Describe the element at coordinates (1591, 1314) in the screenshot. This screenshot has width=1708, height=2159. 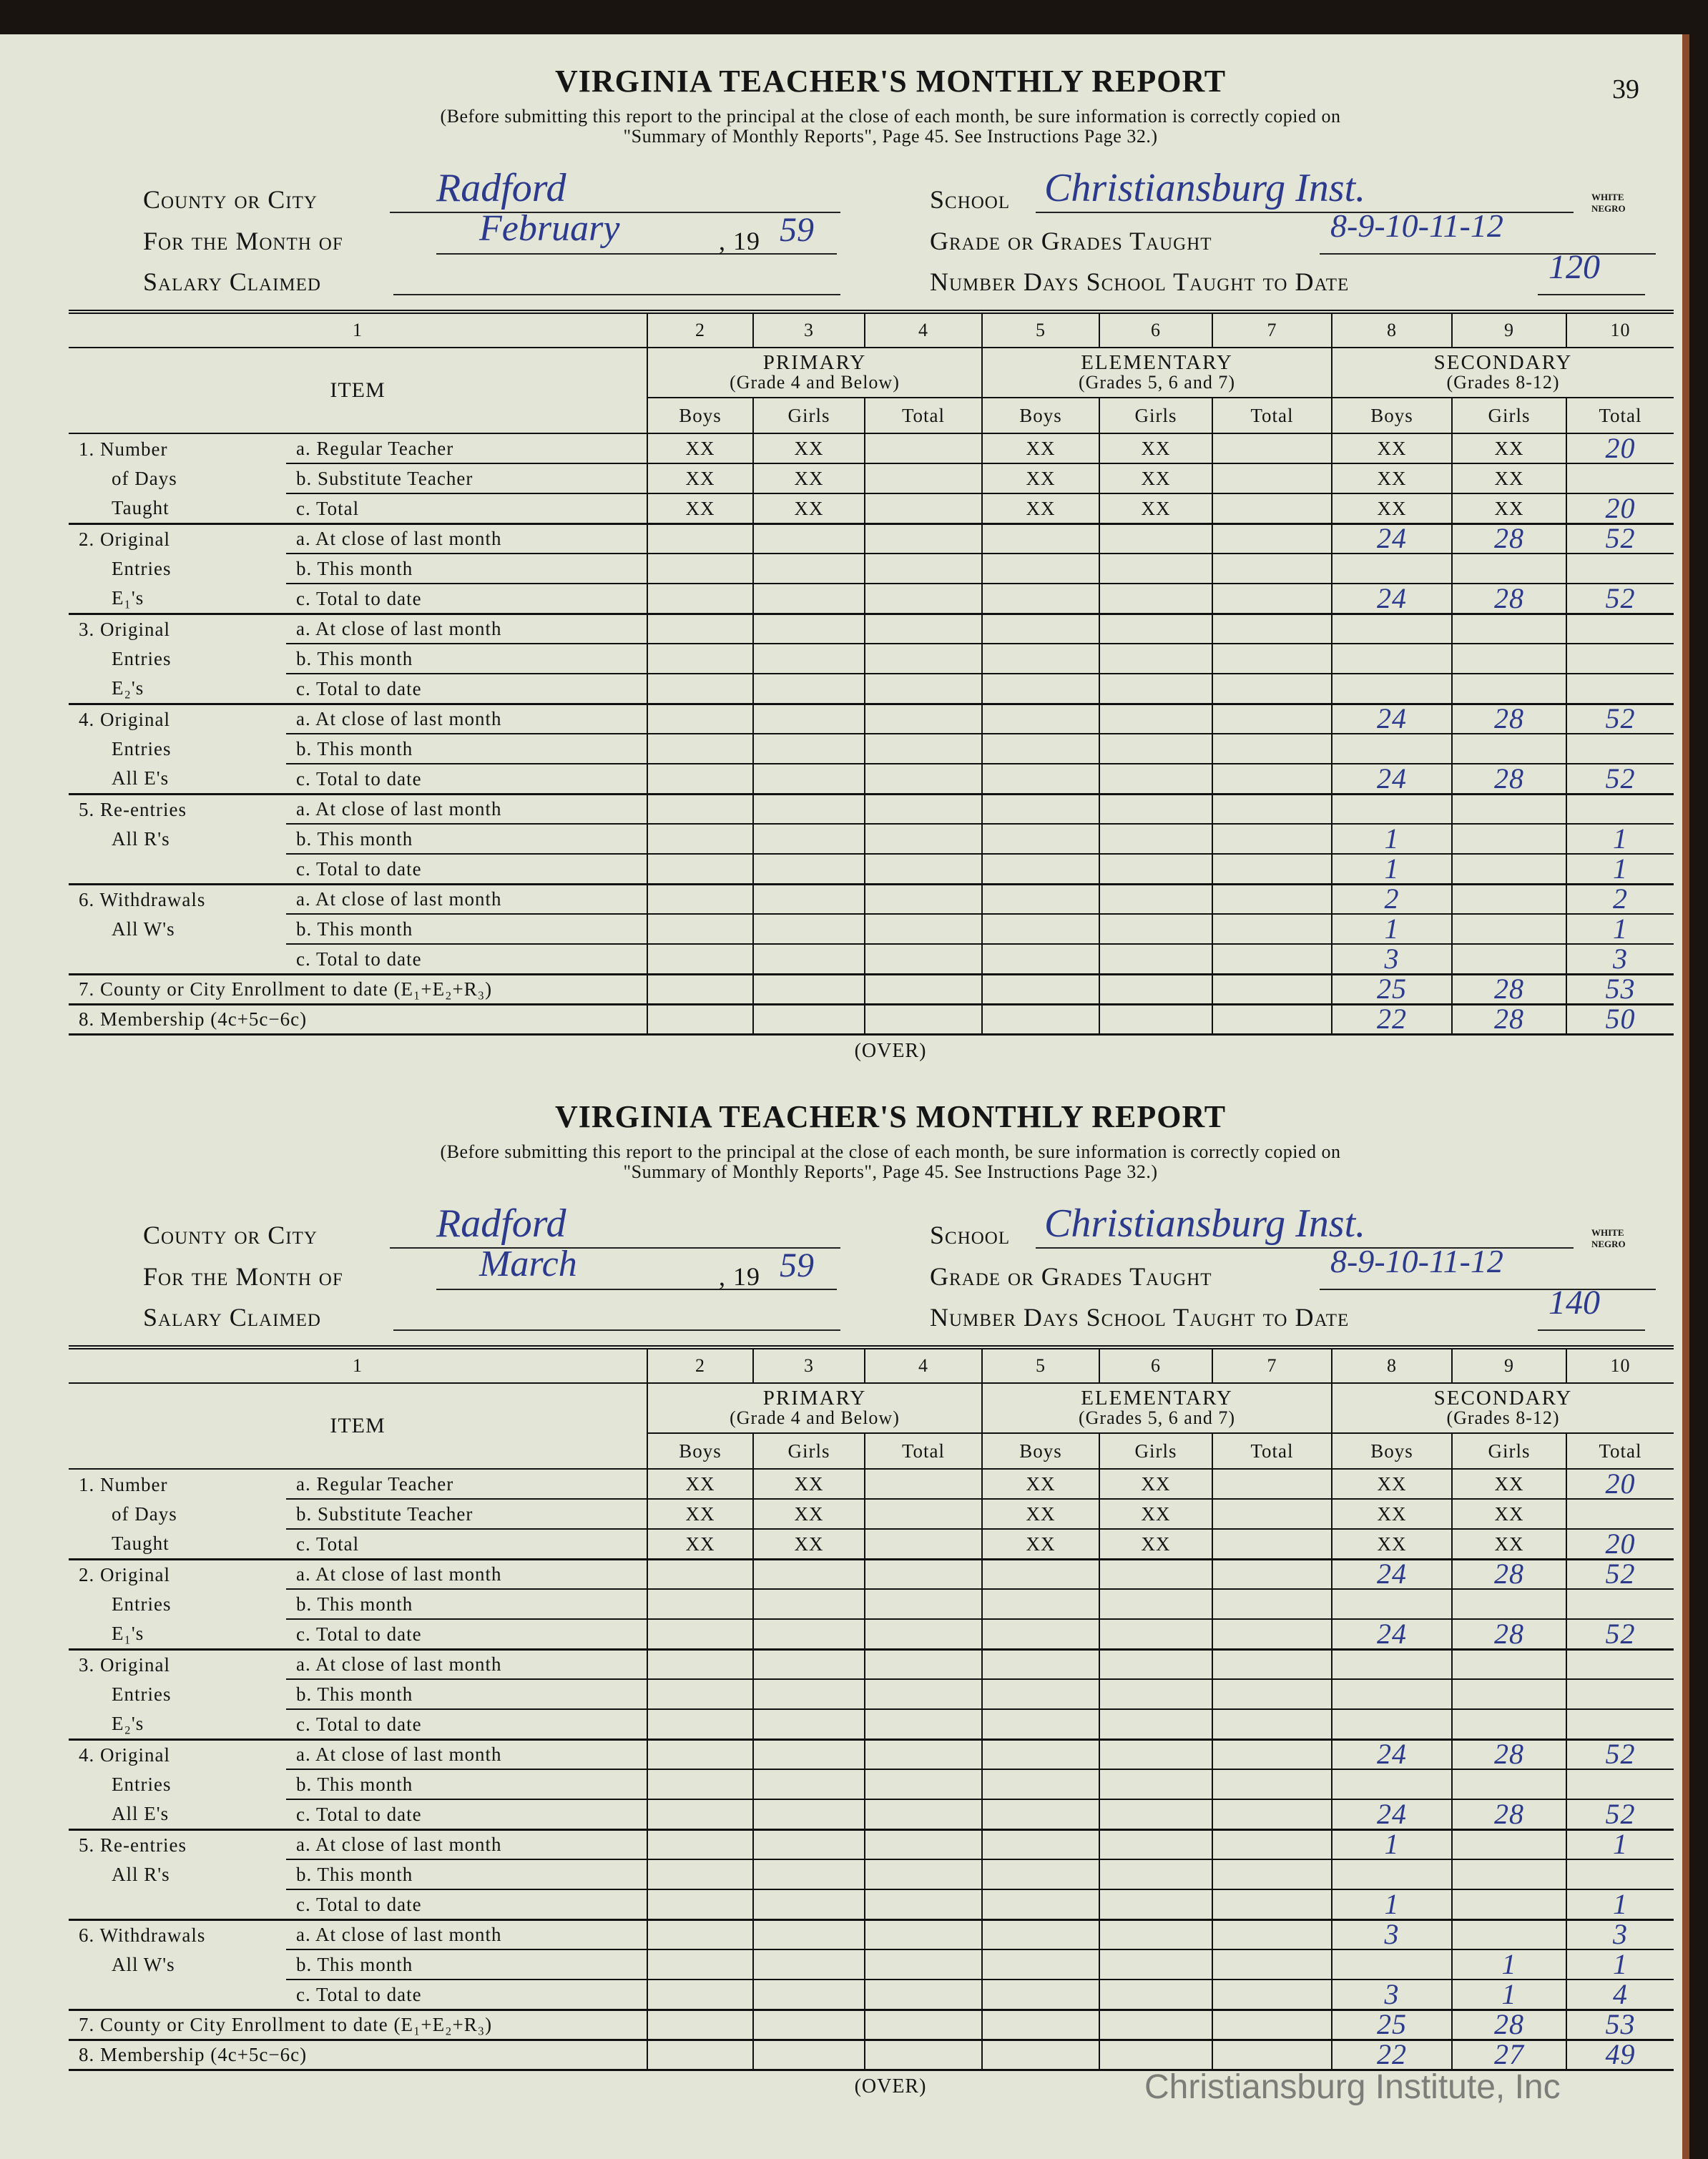
I see `days-line` at that location.